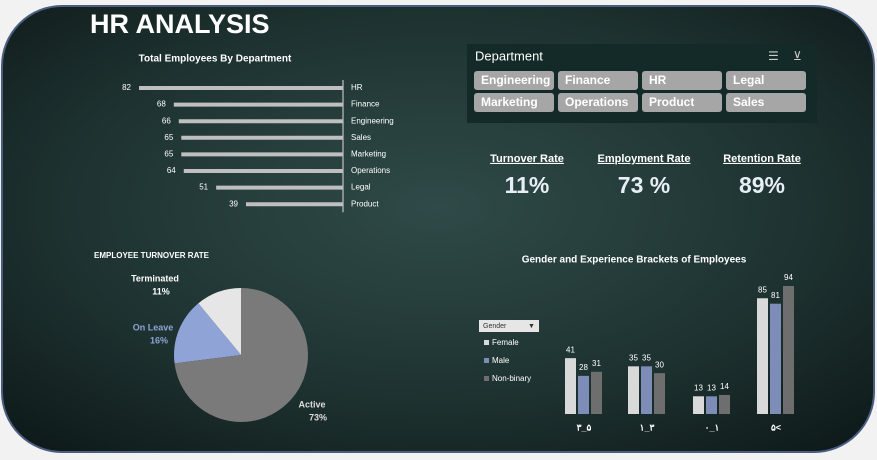  Describe the element at coordinates (159, 340) in the screenshot. I see `slice-value: 16%` at that location.